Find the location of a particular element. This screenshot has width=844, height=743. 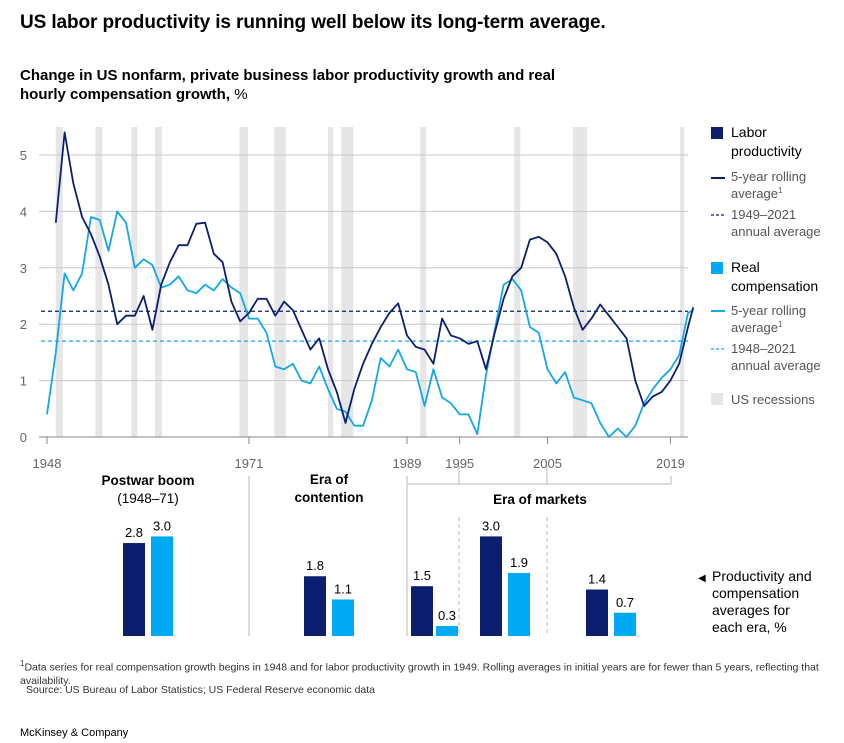

x-tick-label: 1971 is located at coordinates (248, 463).